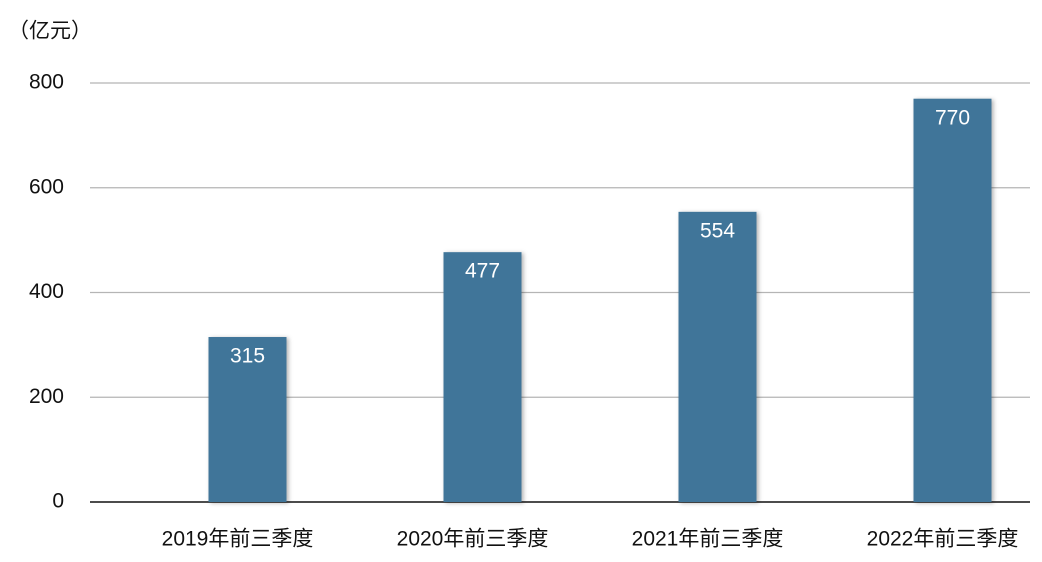  What do you see at coordinates (247, 356) in the screenshot?
I see `data-label: 315` at bounding box center [247, 356].